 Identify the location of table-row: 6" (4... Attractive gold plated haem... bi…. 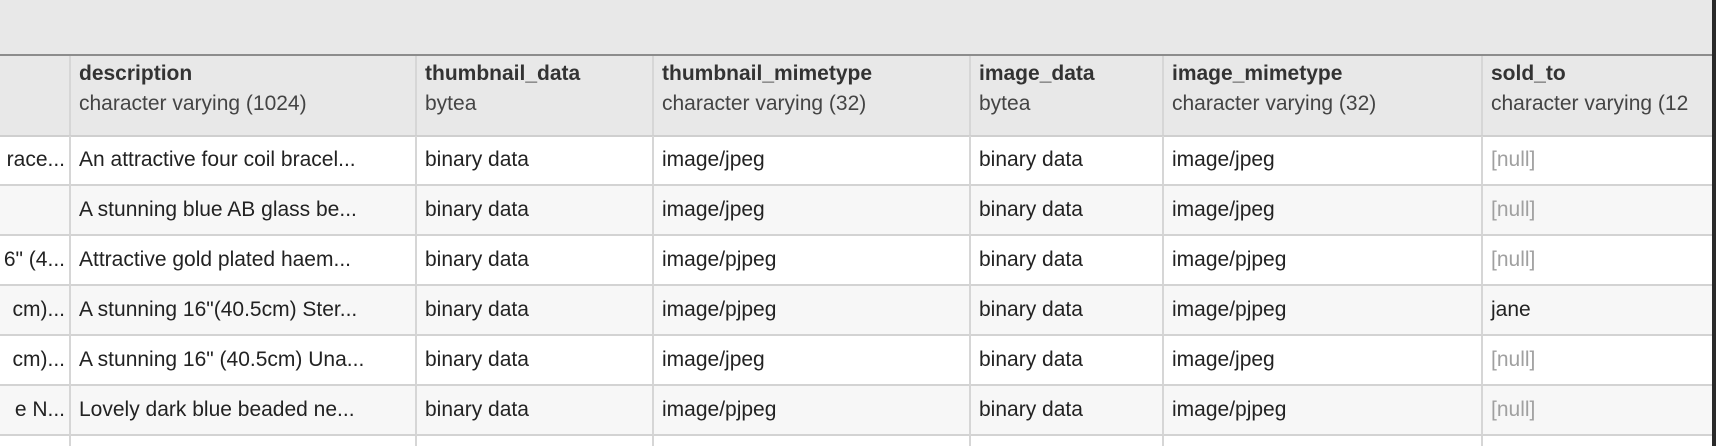
(856, 261).